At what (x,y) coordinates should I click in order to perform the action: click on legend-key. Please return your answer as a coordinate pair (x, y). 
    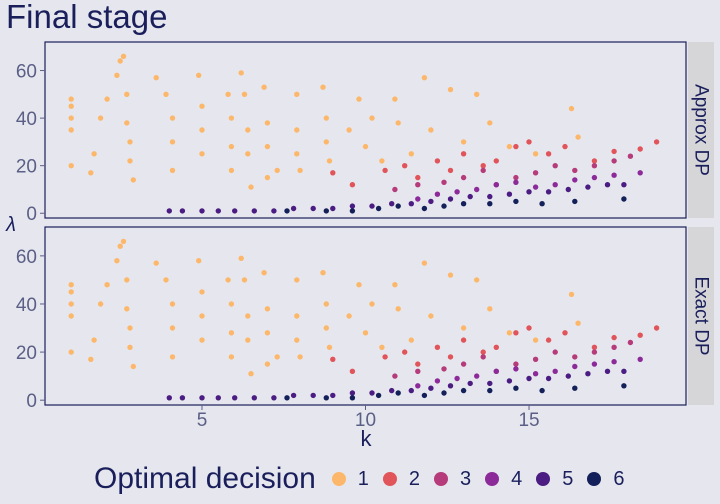
    Looking at the image, I should click on (492, 479).